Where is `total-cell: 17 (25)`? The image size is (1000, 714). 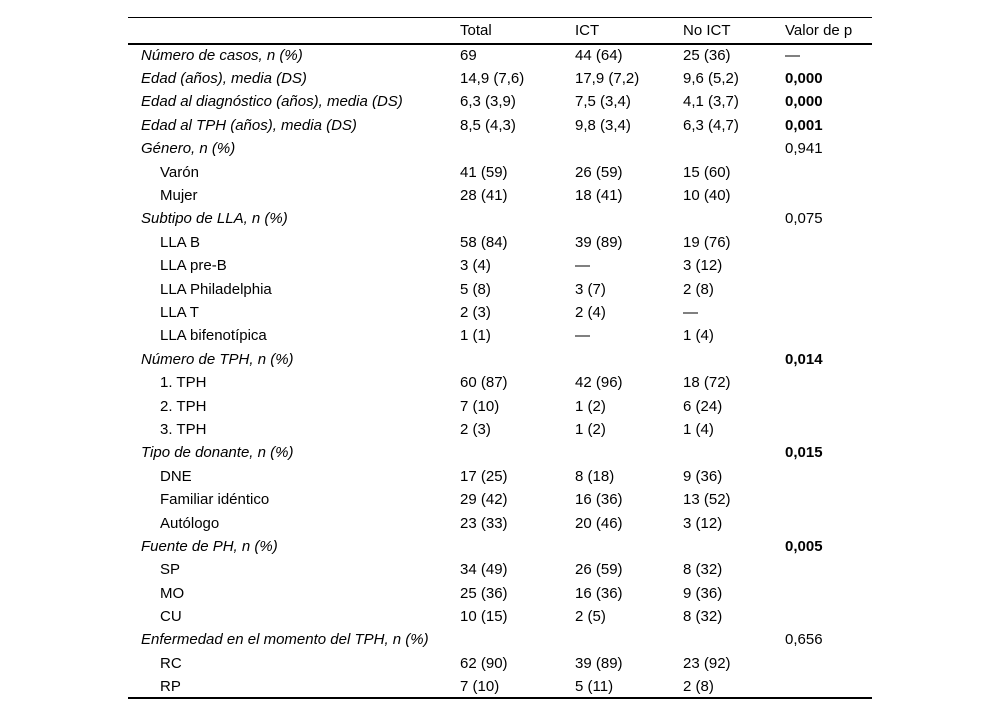
total-cell: 17 (25) is located at coordinates (484, 476).